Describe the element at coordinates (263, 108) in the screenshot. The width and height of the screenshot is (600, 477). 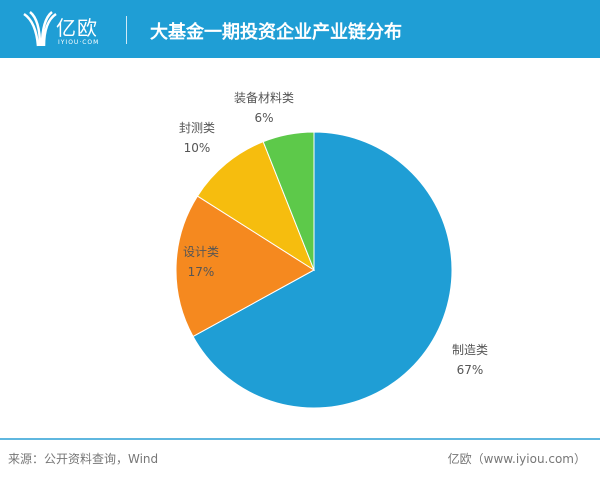
I see `label-equipment-materials: 装备材料类 6%` at that location.